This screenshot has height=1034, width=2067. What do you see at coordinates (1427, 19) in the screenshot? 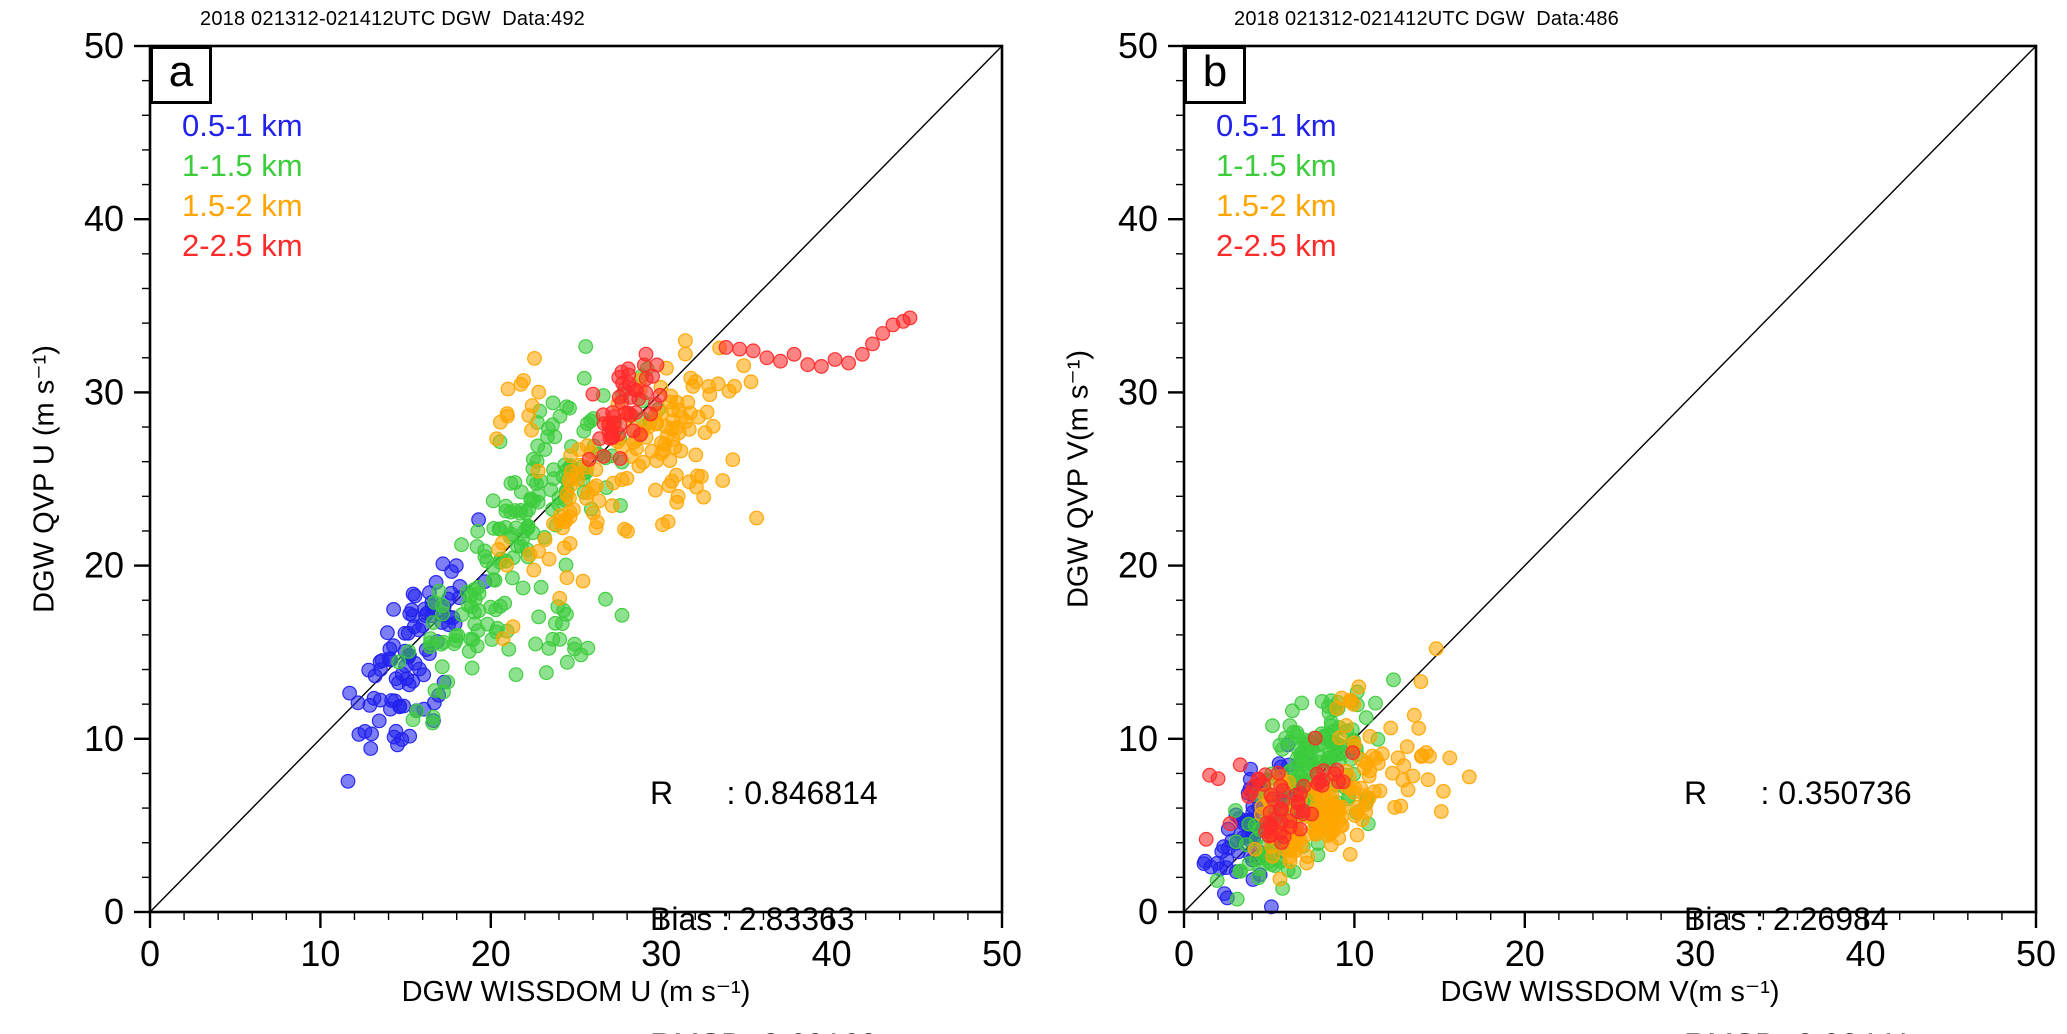
I see `panel-b-title: 2018 021312-021412UTC DGW Data:486` at bounding box center [1427, 19].